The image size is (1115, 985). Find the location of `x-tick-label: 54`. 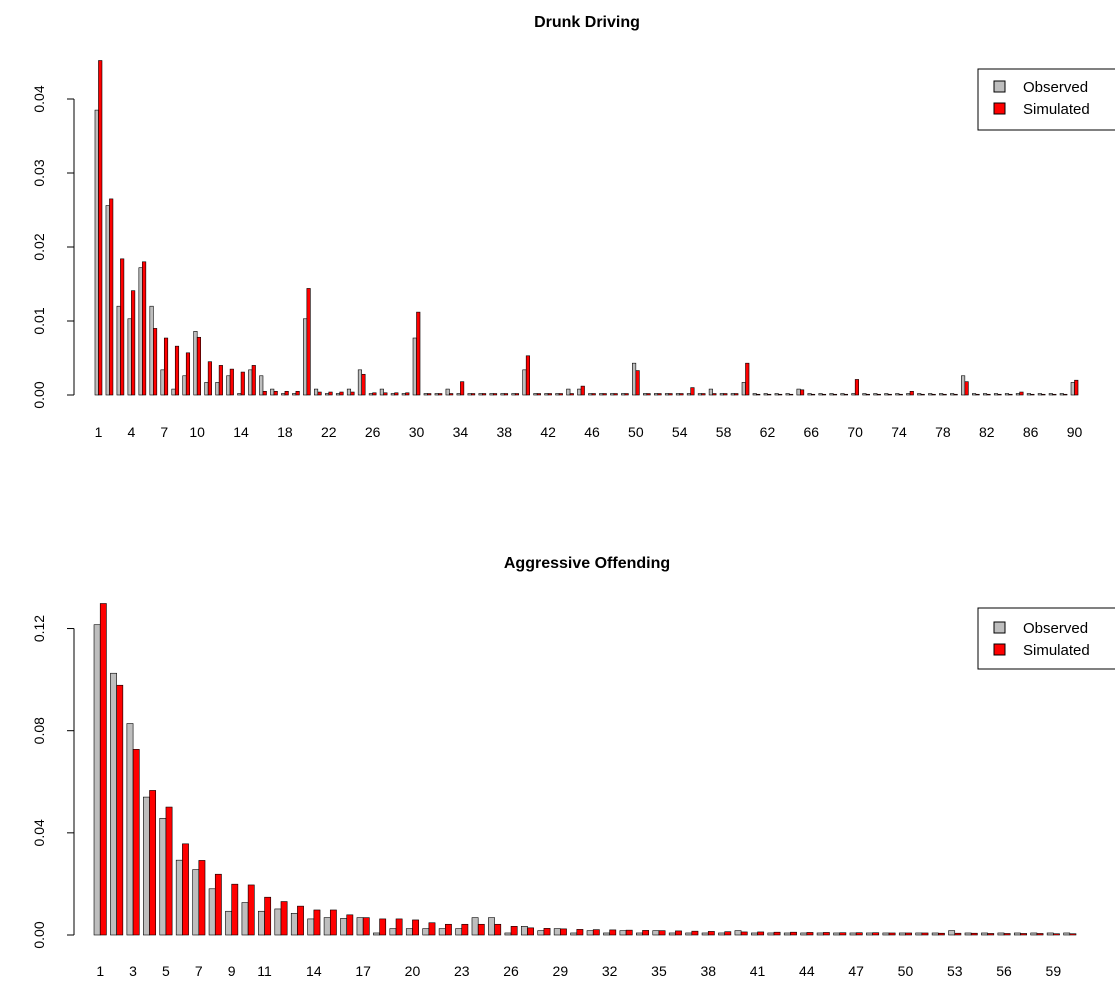

x-tick-label: 54 is located at coordinates (680, 432).